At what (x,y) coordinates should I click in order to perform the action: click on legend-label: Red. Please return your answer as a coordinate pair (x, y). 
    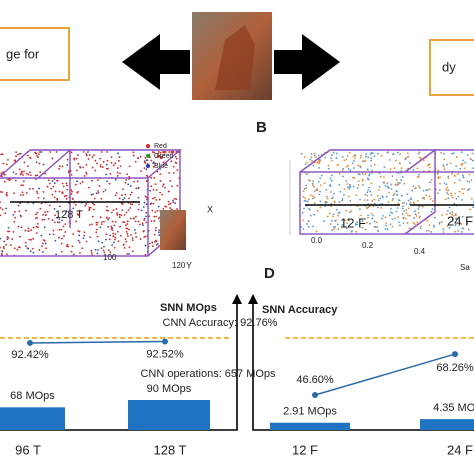
    Looking at the image, I should click on (160, 146).